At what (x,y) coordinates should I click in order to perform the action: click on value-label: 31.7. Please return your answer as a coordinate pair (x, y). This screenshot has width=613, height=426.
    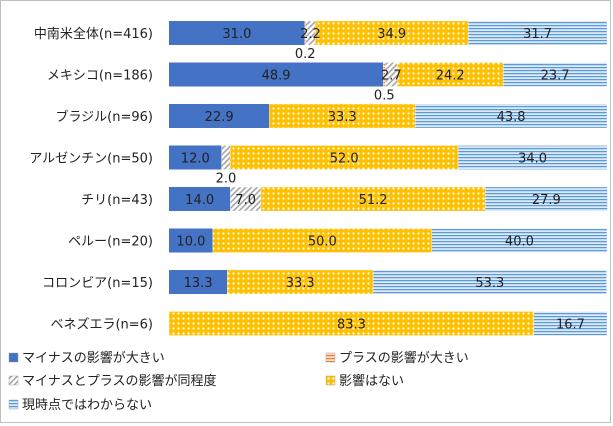
    Looking at the image, I should click on (537, 34).